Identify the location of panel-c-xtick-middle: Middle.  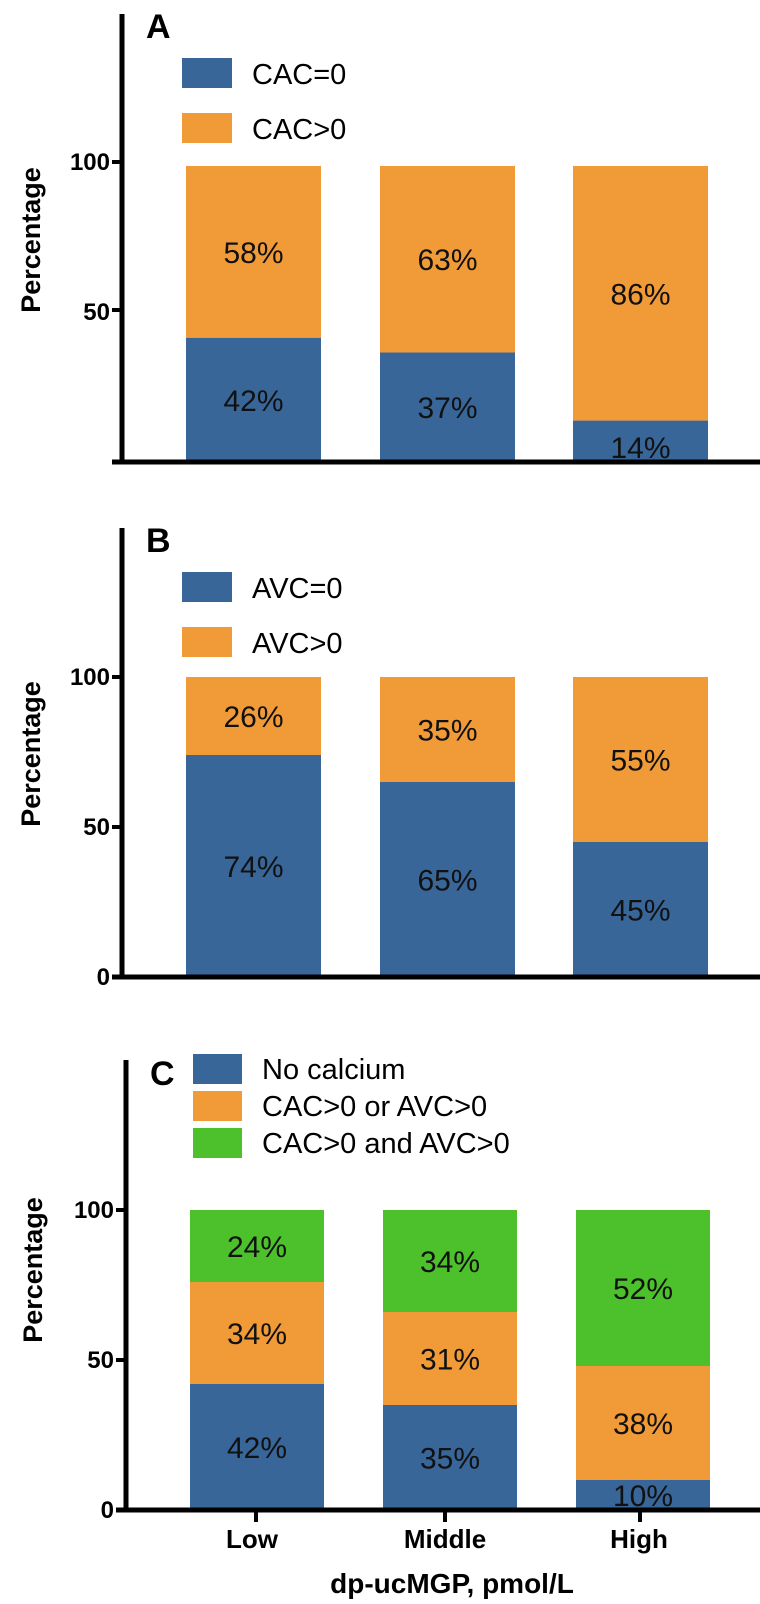
(445, 1539).